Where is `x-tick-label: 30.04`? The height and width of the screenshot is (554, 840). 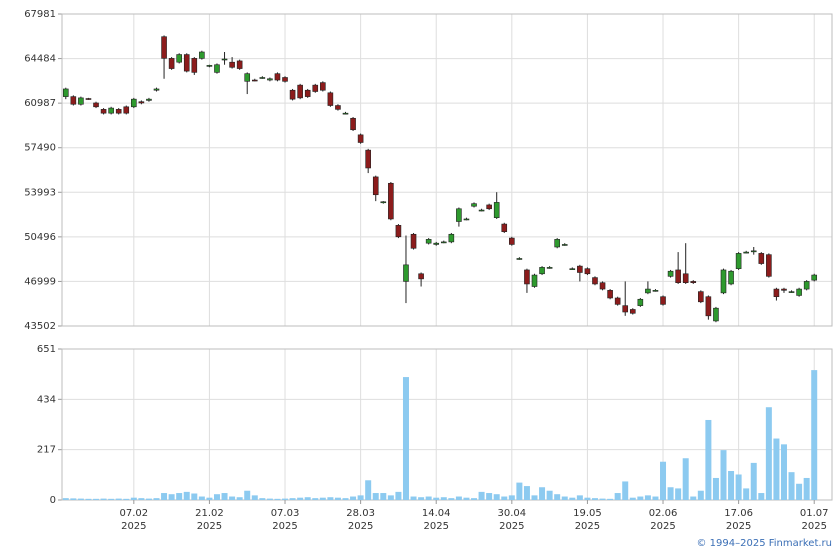 x-tick-label: 30.04 is located at coordinates (511, 513).